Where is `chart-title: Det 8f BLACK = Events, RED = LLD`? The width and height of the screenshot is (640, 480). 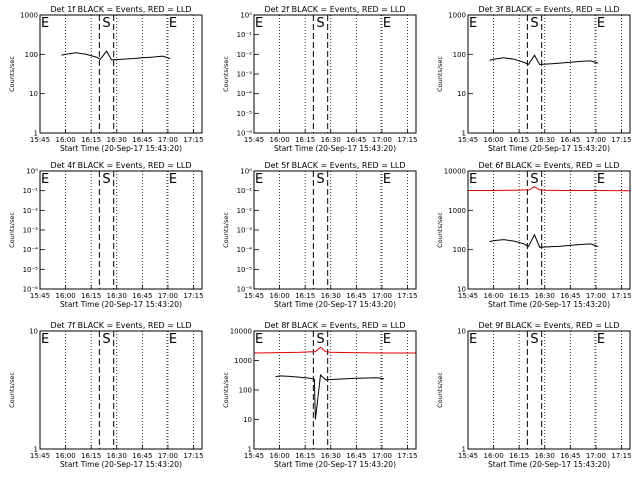
chart-title: Det 8f BLACK = Events, RED = LLD is located at coordinates (334, 325).